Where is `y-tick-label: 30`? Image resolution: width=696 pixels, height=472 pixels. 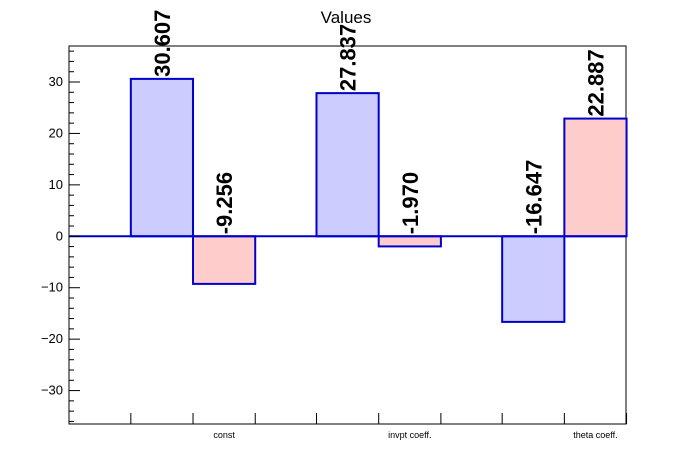
y-tick-label: 30 is located at coordinates (56, 81).